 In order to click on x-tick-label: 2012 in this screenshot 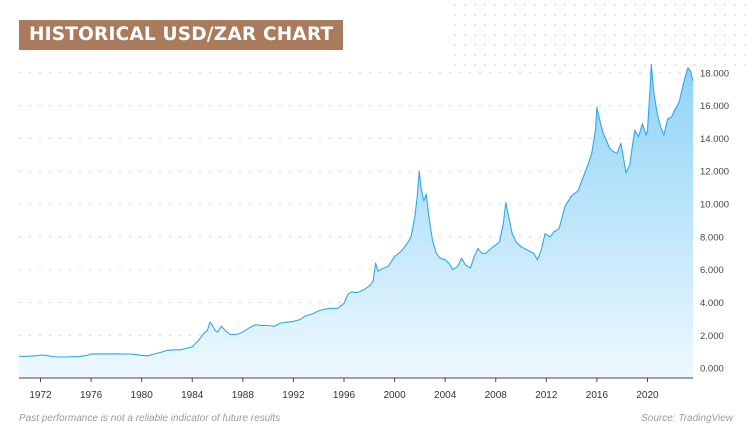, I will do `click(546, 395)`.